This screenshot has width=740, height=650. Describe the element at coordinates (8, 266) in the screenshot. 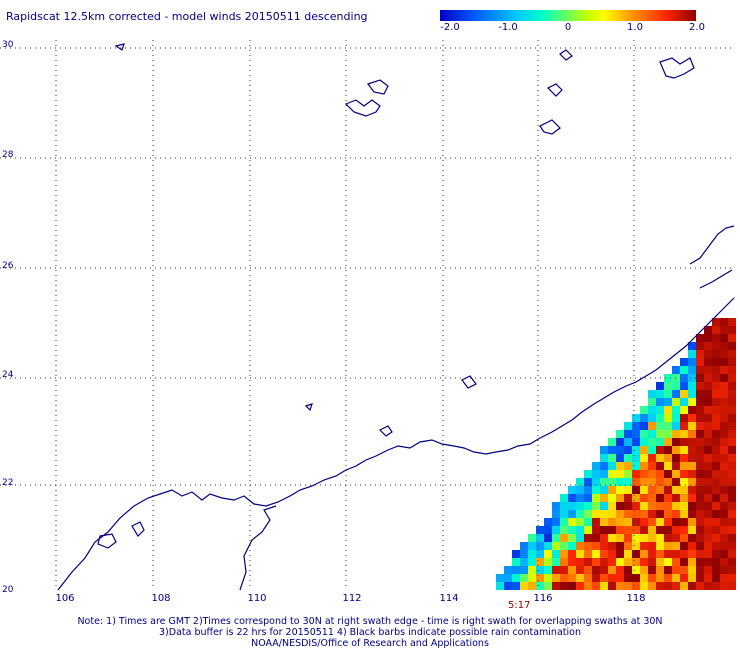

I see `lat-label: 26` at that location.